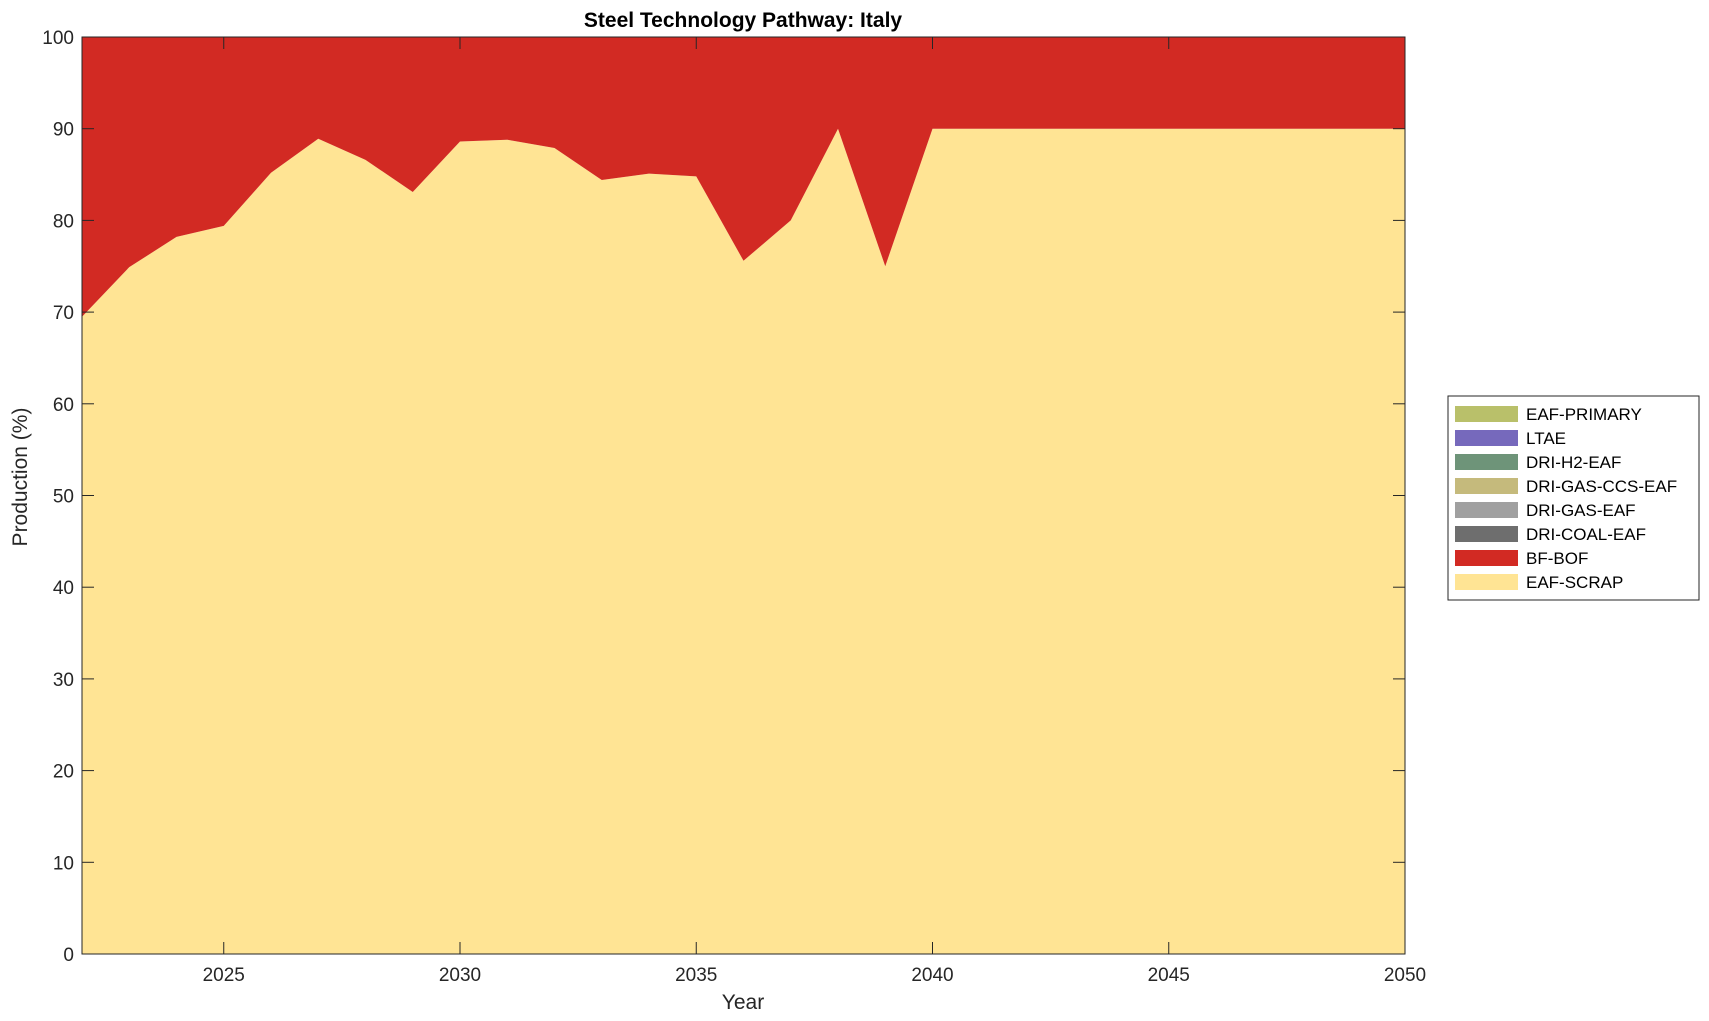  Describe the element at coordinates (743, 1002) in the screenshot. I see `x-axis-label: Year` at that location.